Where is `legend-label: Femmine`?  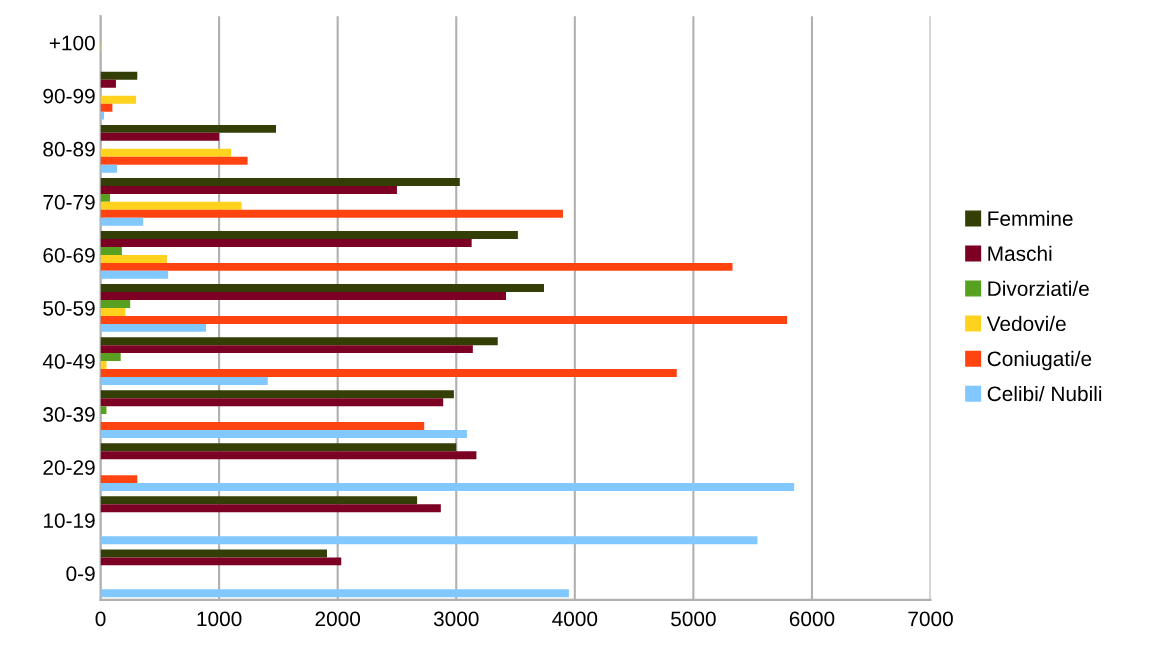
legend-label: Femmine is located at coordinates (1030, 218).